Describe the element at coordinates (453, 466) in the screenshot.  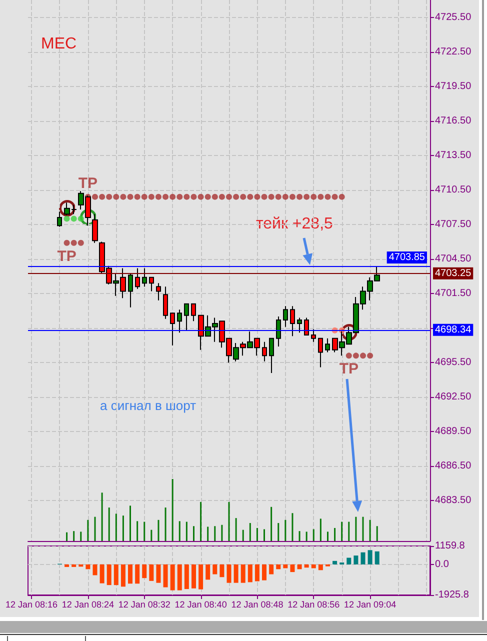
I see `y-tick-label: 4686.50` at that location.